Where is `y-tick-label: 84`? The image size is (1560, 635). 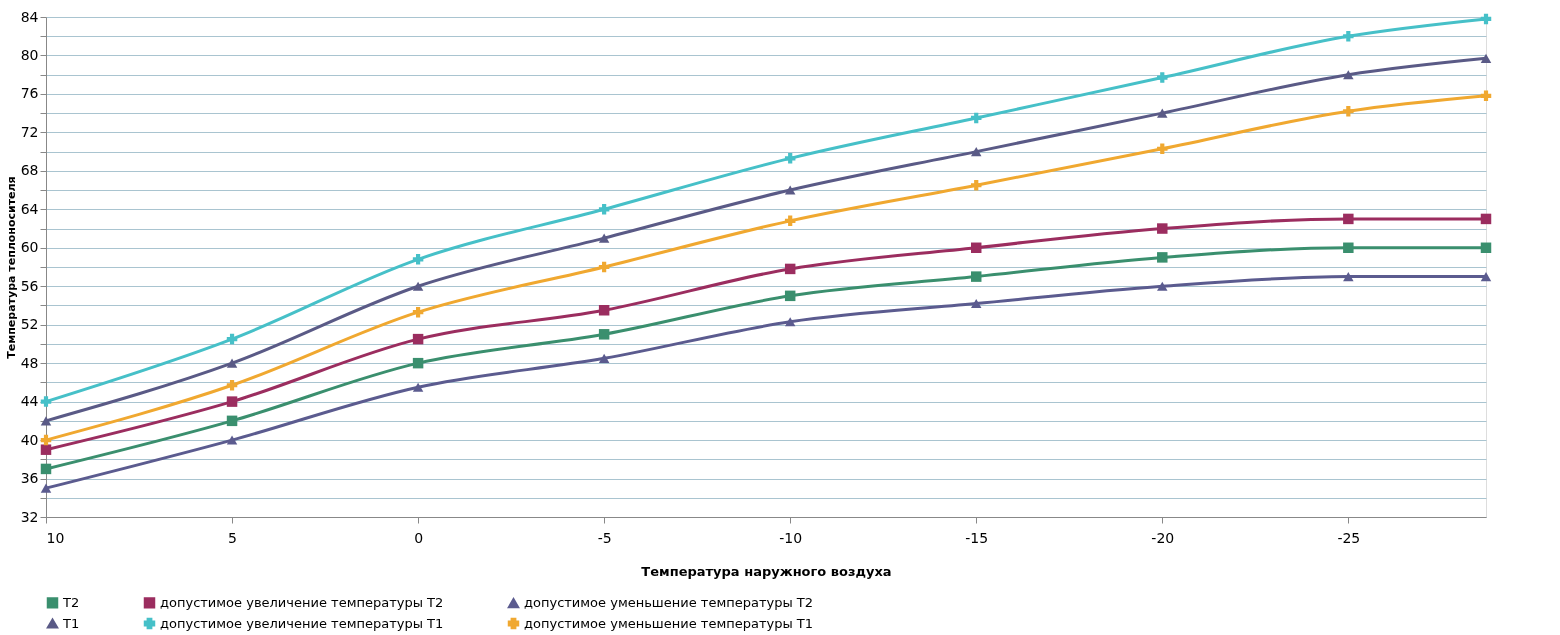 y-tick-label: 84 is located at coordinates (29, 16).